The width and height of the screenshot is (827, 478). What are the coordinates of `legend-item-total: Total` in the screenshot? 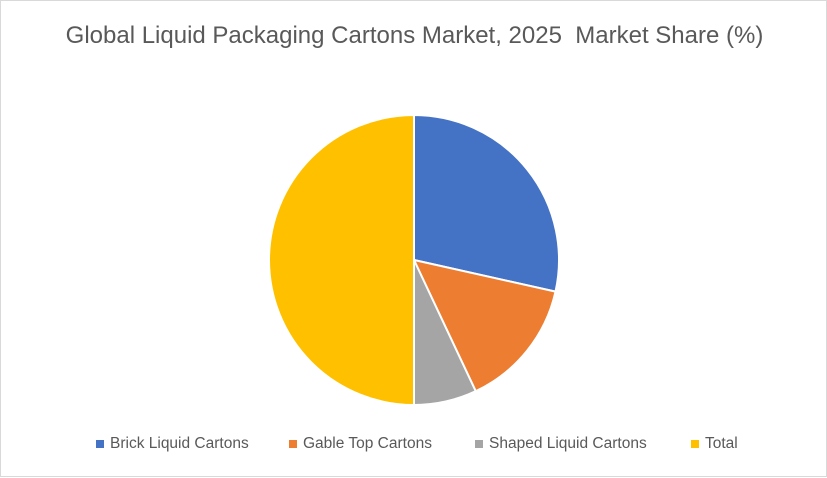 It's located at (714, 444).